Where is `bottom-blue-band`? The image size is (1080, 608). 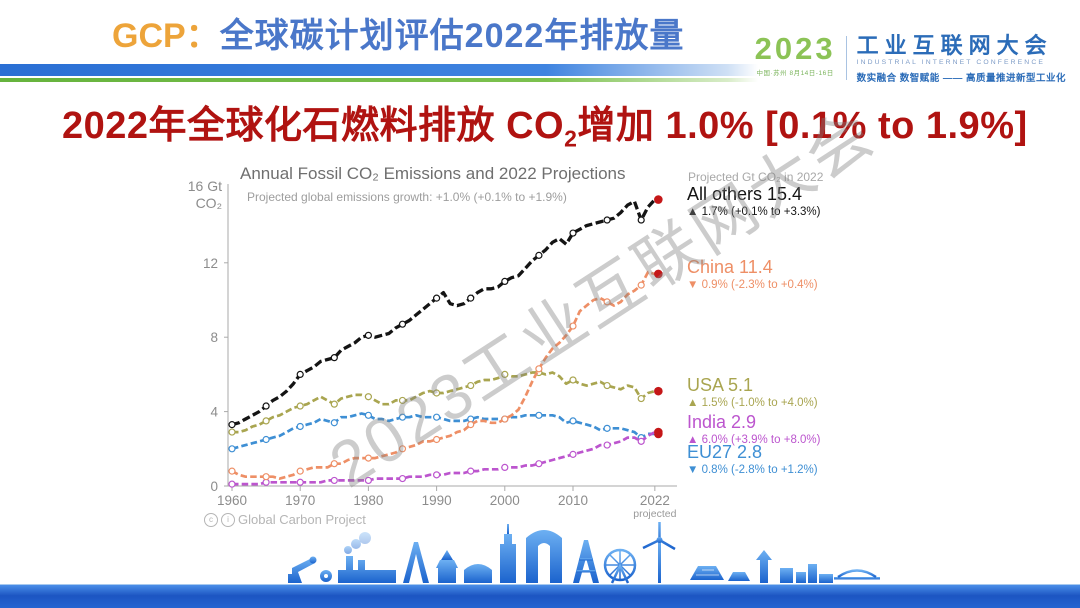
bottom-blue-band is located at coordinates (540, 596).